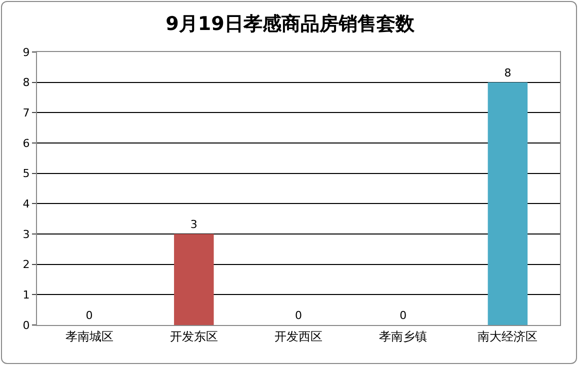  I want to click on y-tick-label: 2, so click(26, 265).